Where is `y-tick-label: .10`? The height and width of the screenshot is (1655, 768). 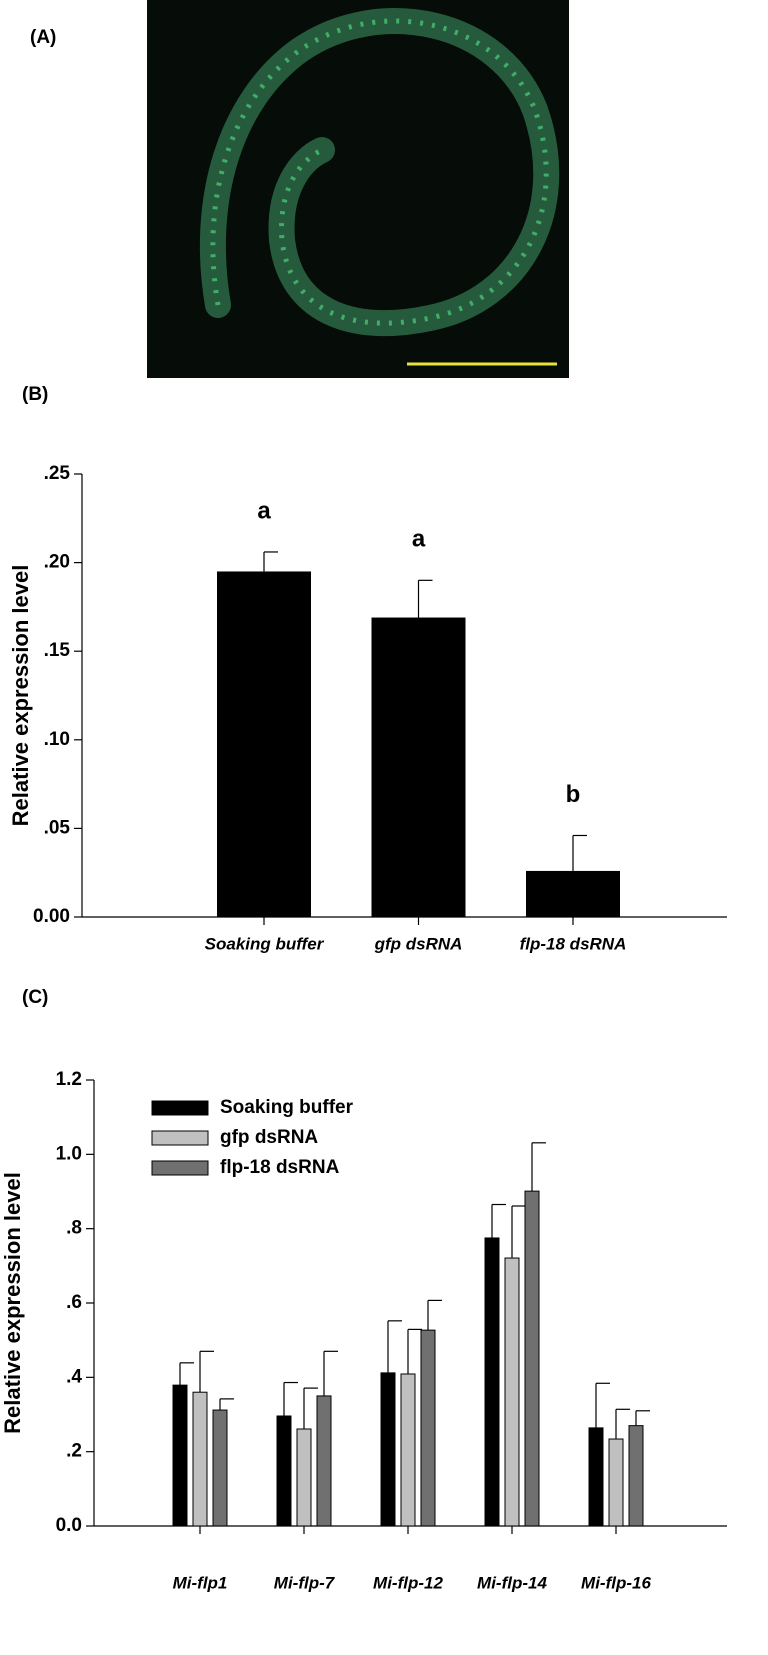 y-tick-label: .10 is located at coordinates (57, 739).